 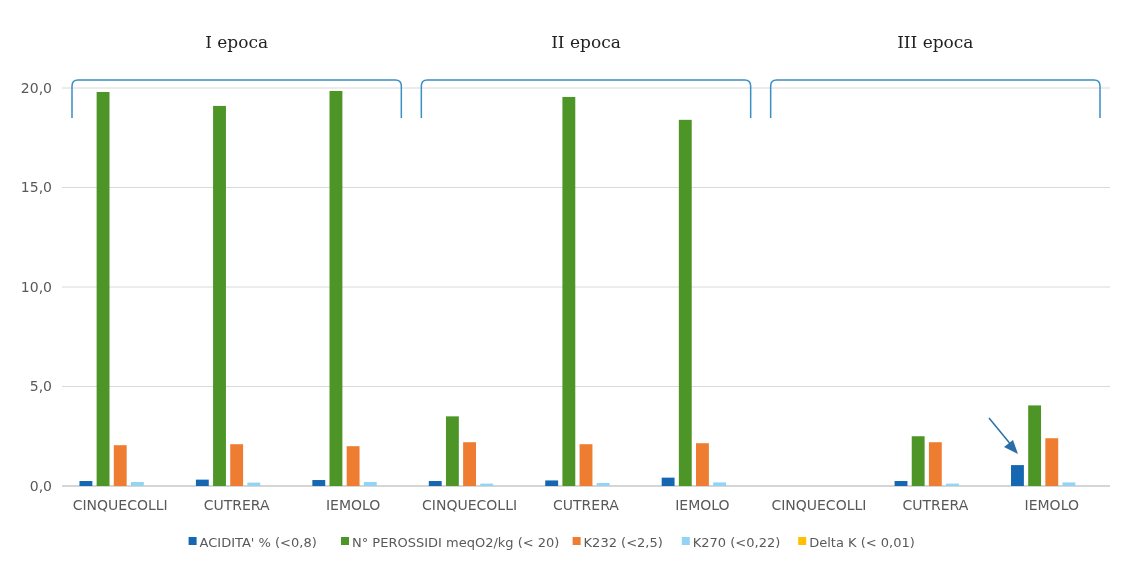 What do you see at coordinates (237, 42) in the screenshot?
I see `text: I epoca` at bounding box center [237, 42].